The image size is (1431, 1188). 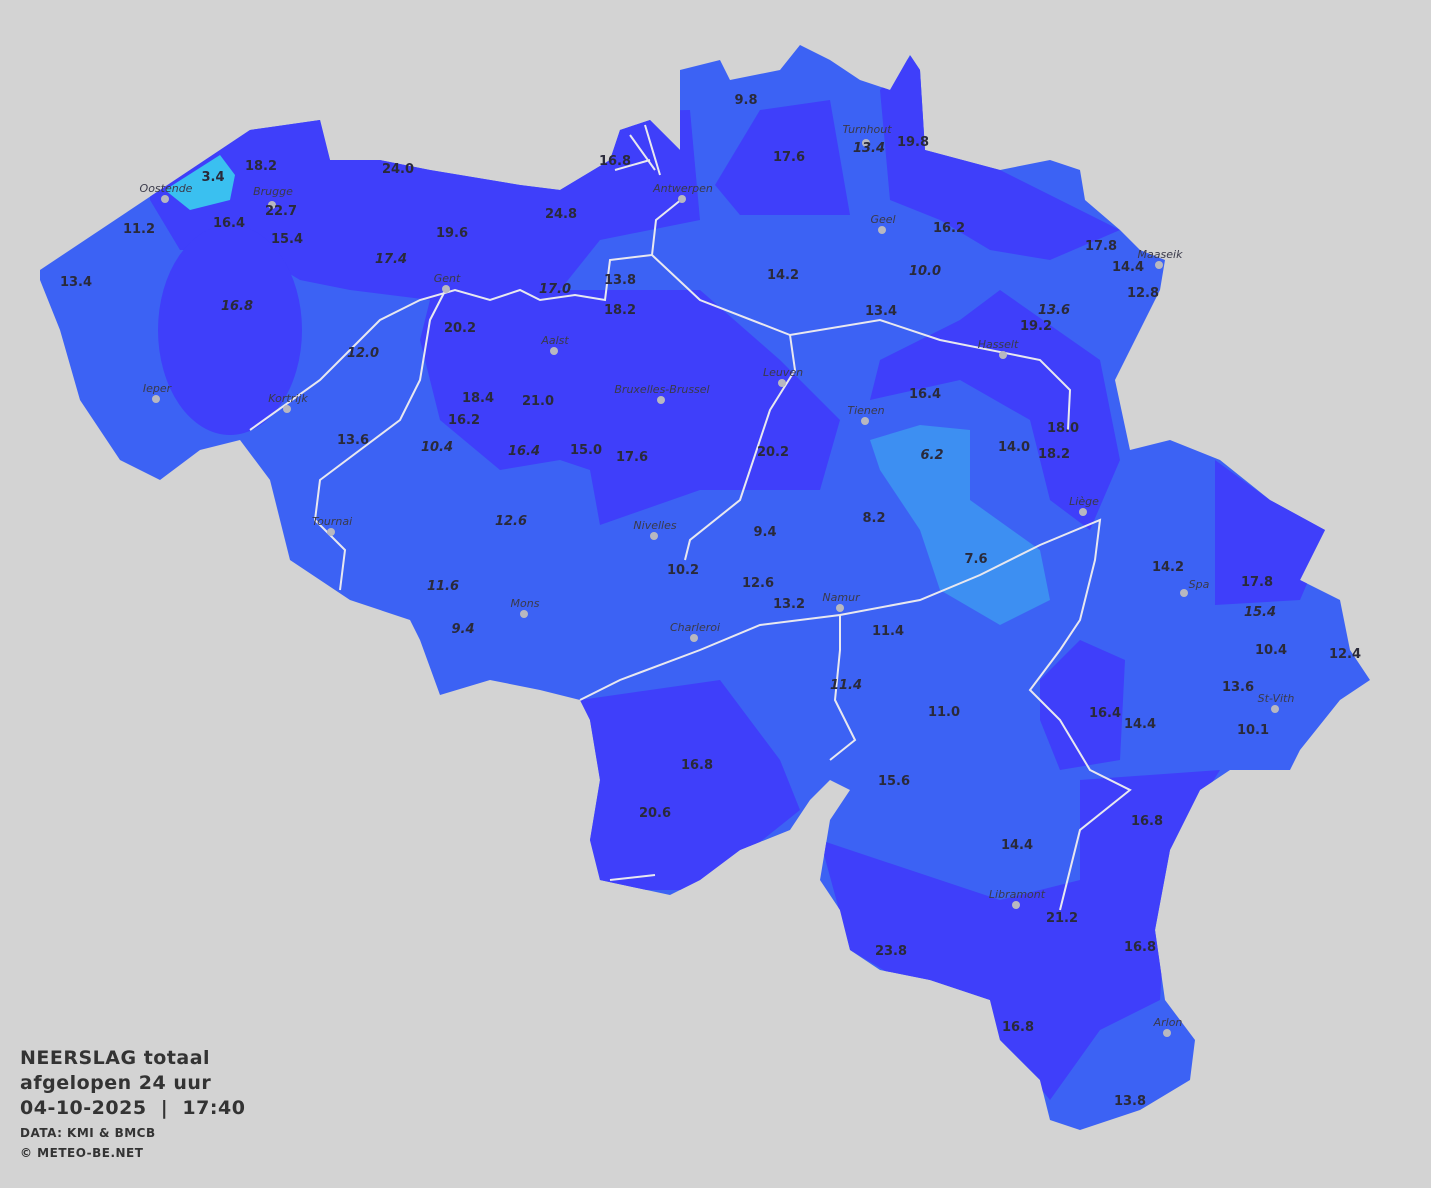 What do you see at coordinates (1128, 267) in the screenshot?
I see `station-value: 14.4` at bounding box center [1128, 267].